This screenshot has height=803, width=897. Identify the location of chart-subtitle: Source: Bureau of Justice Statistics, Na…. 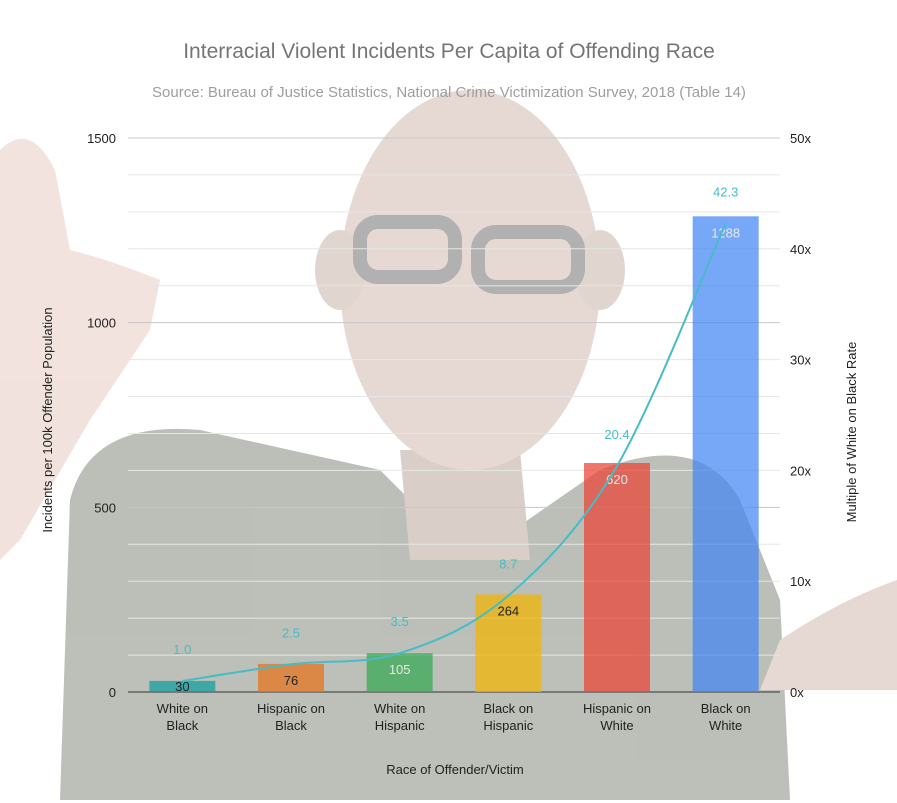
(449, 92).